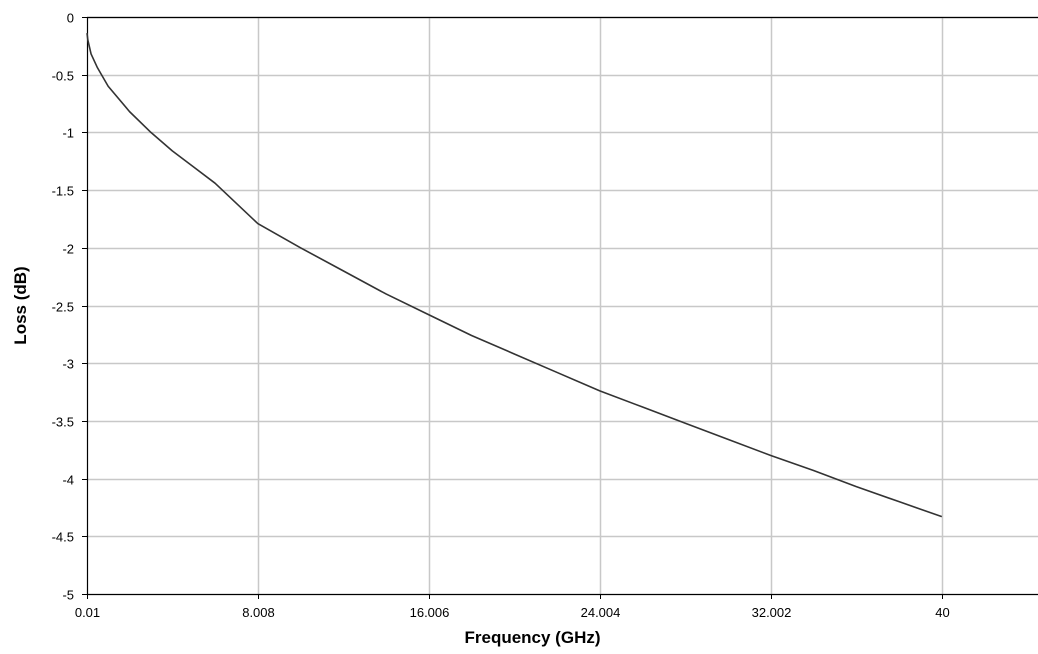 This screenshot has height=654, width=1038. Describe the element at coordinates (68, 249) in the screenshot. I see `y-tick-label: -2` at that location.